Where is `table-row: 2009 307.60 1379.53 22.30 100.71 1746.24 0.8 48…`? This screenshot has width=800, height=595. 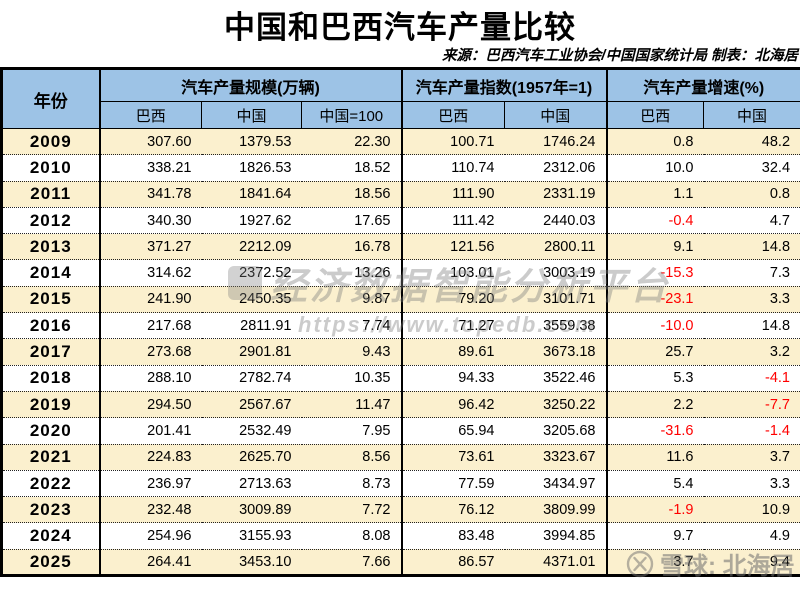 table-row: 2009 307.60 1379.53 22.30 100.71 1746.24 0.8 48… is located at coordinates (400, 141).